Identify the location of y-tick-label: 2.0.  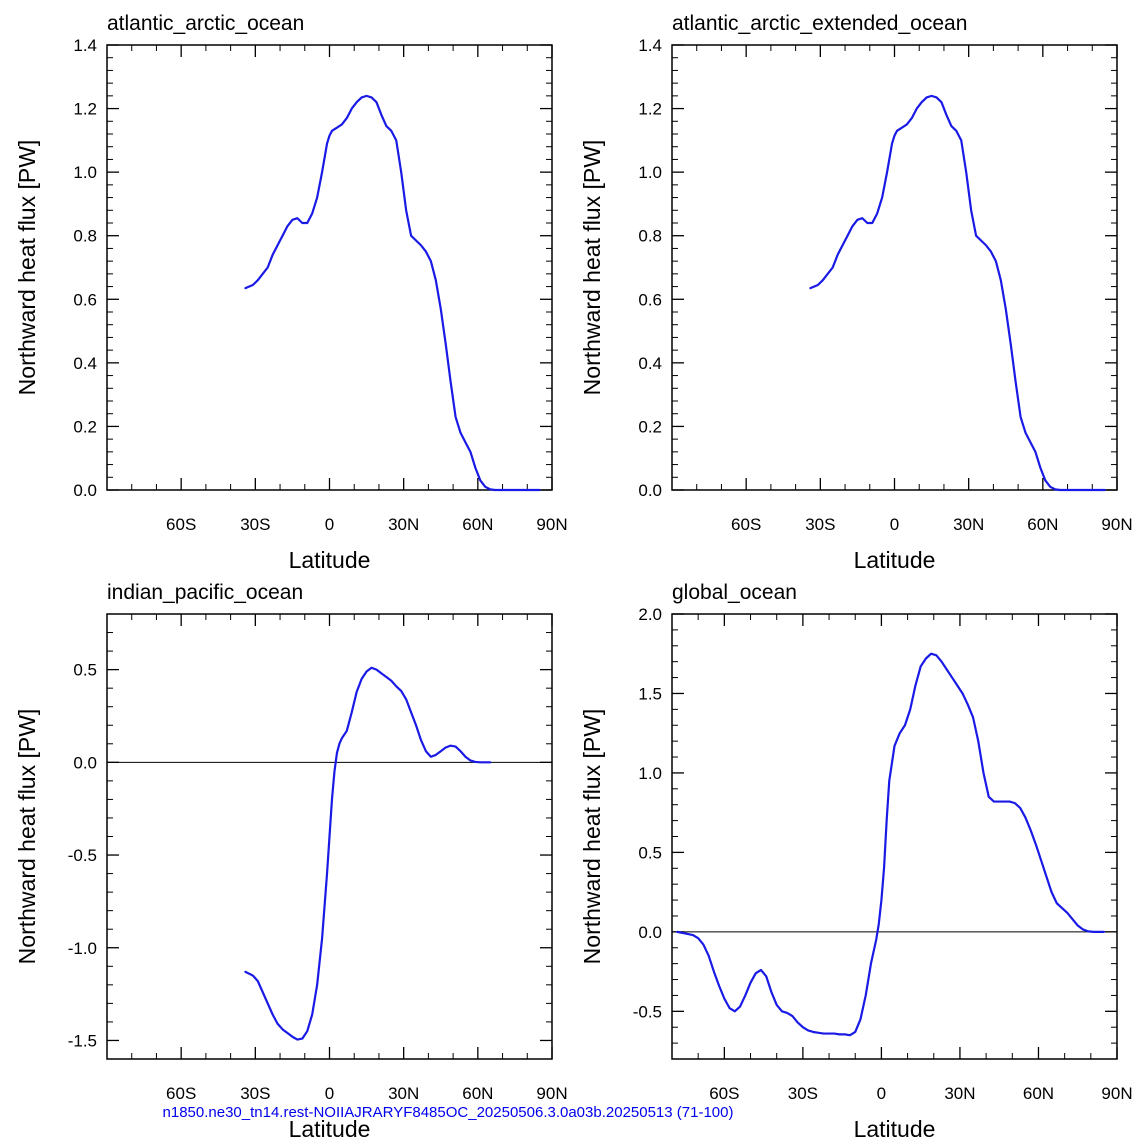
(650, 614).